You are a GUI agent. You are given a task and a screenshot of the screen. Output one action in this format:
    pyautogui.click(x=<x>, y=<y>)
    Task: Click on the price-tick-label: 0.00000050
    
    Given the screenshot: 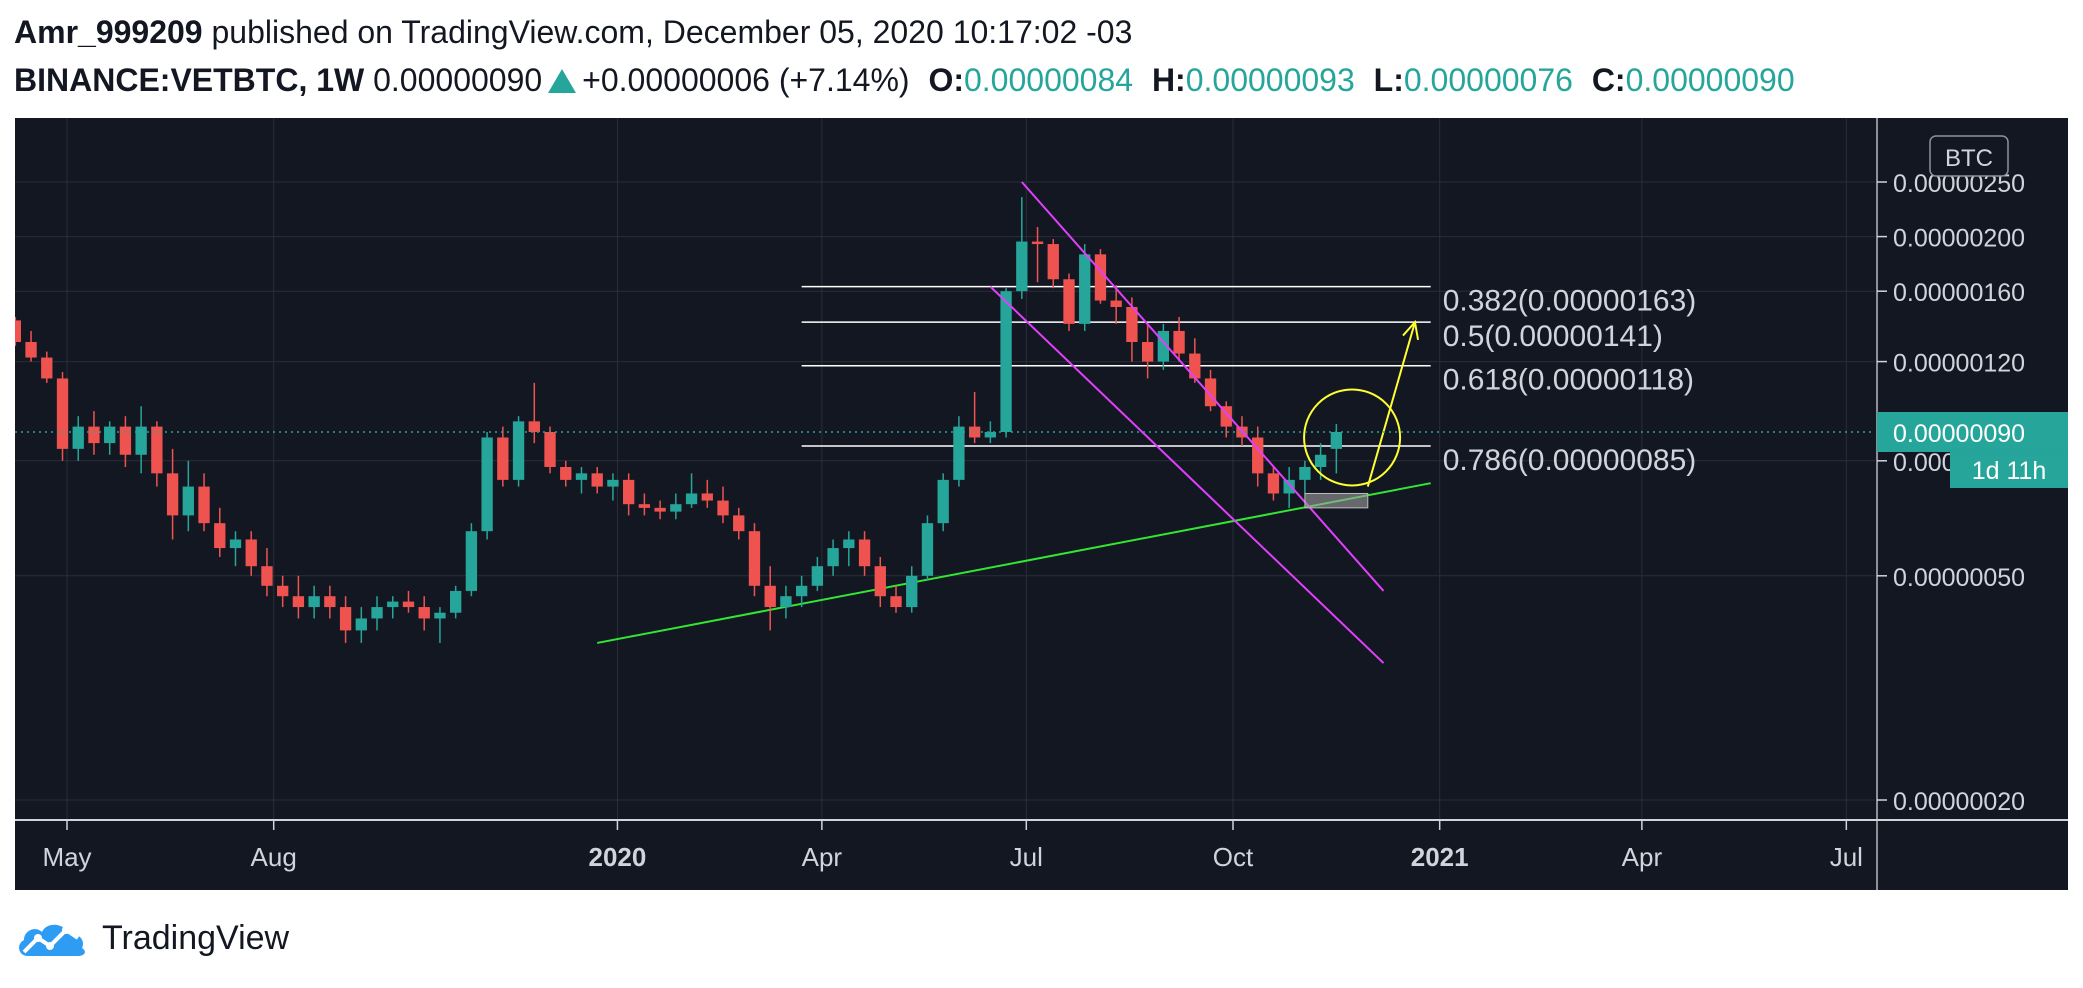 What is the action you would take?
    pyautogui.click(x=1959, y=578)
    